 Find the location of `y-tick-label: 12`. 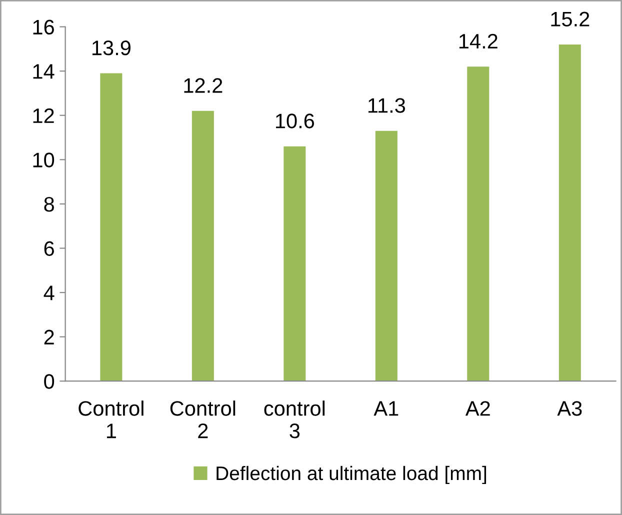

y-tick-label: 12 is located at coordinates (43, 115).